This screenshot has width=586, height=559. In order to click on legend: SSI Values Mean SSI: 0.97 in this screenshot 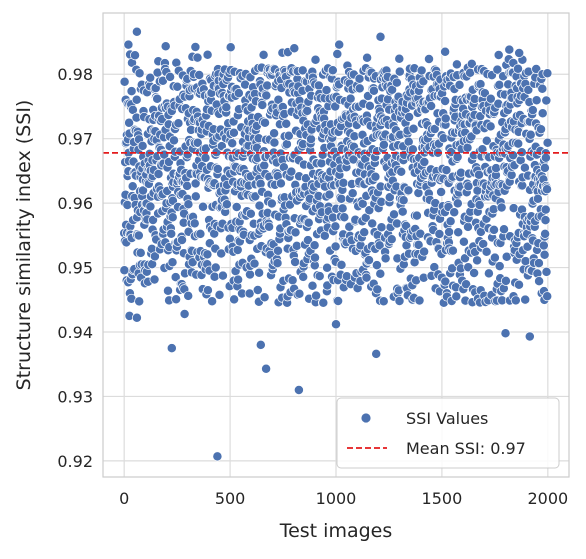, I will do `click(448, 433)`.